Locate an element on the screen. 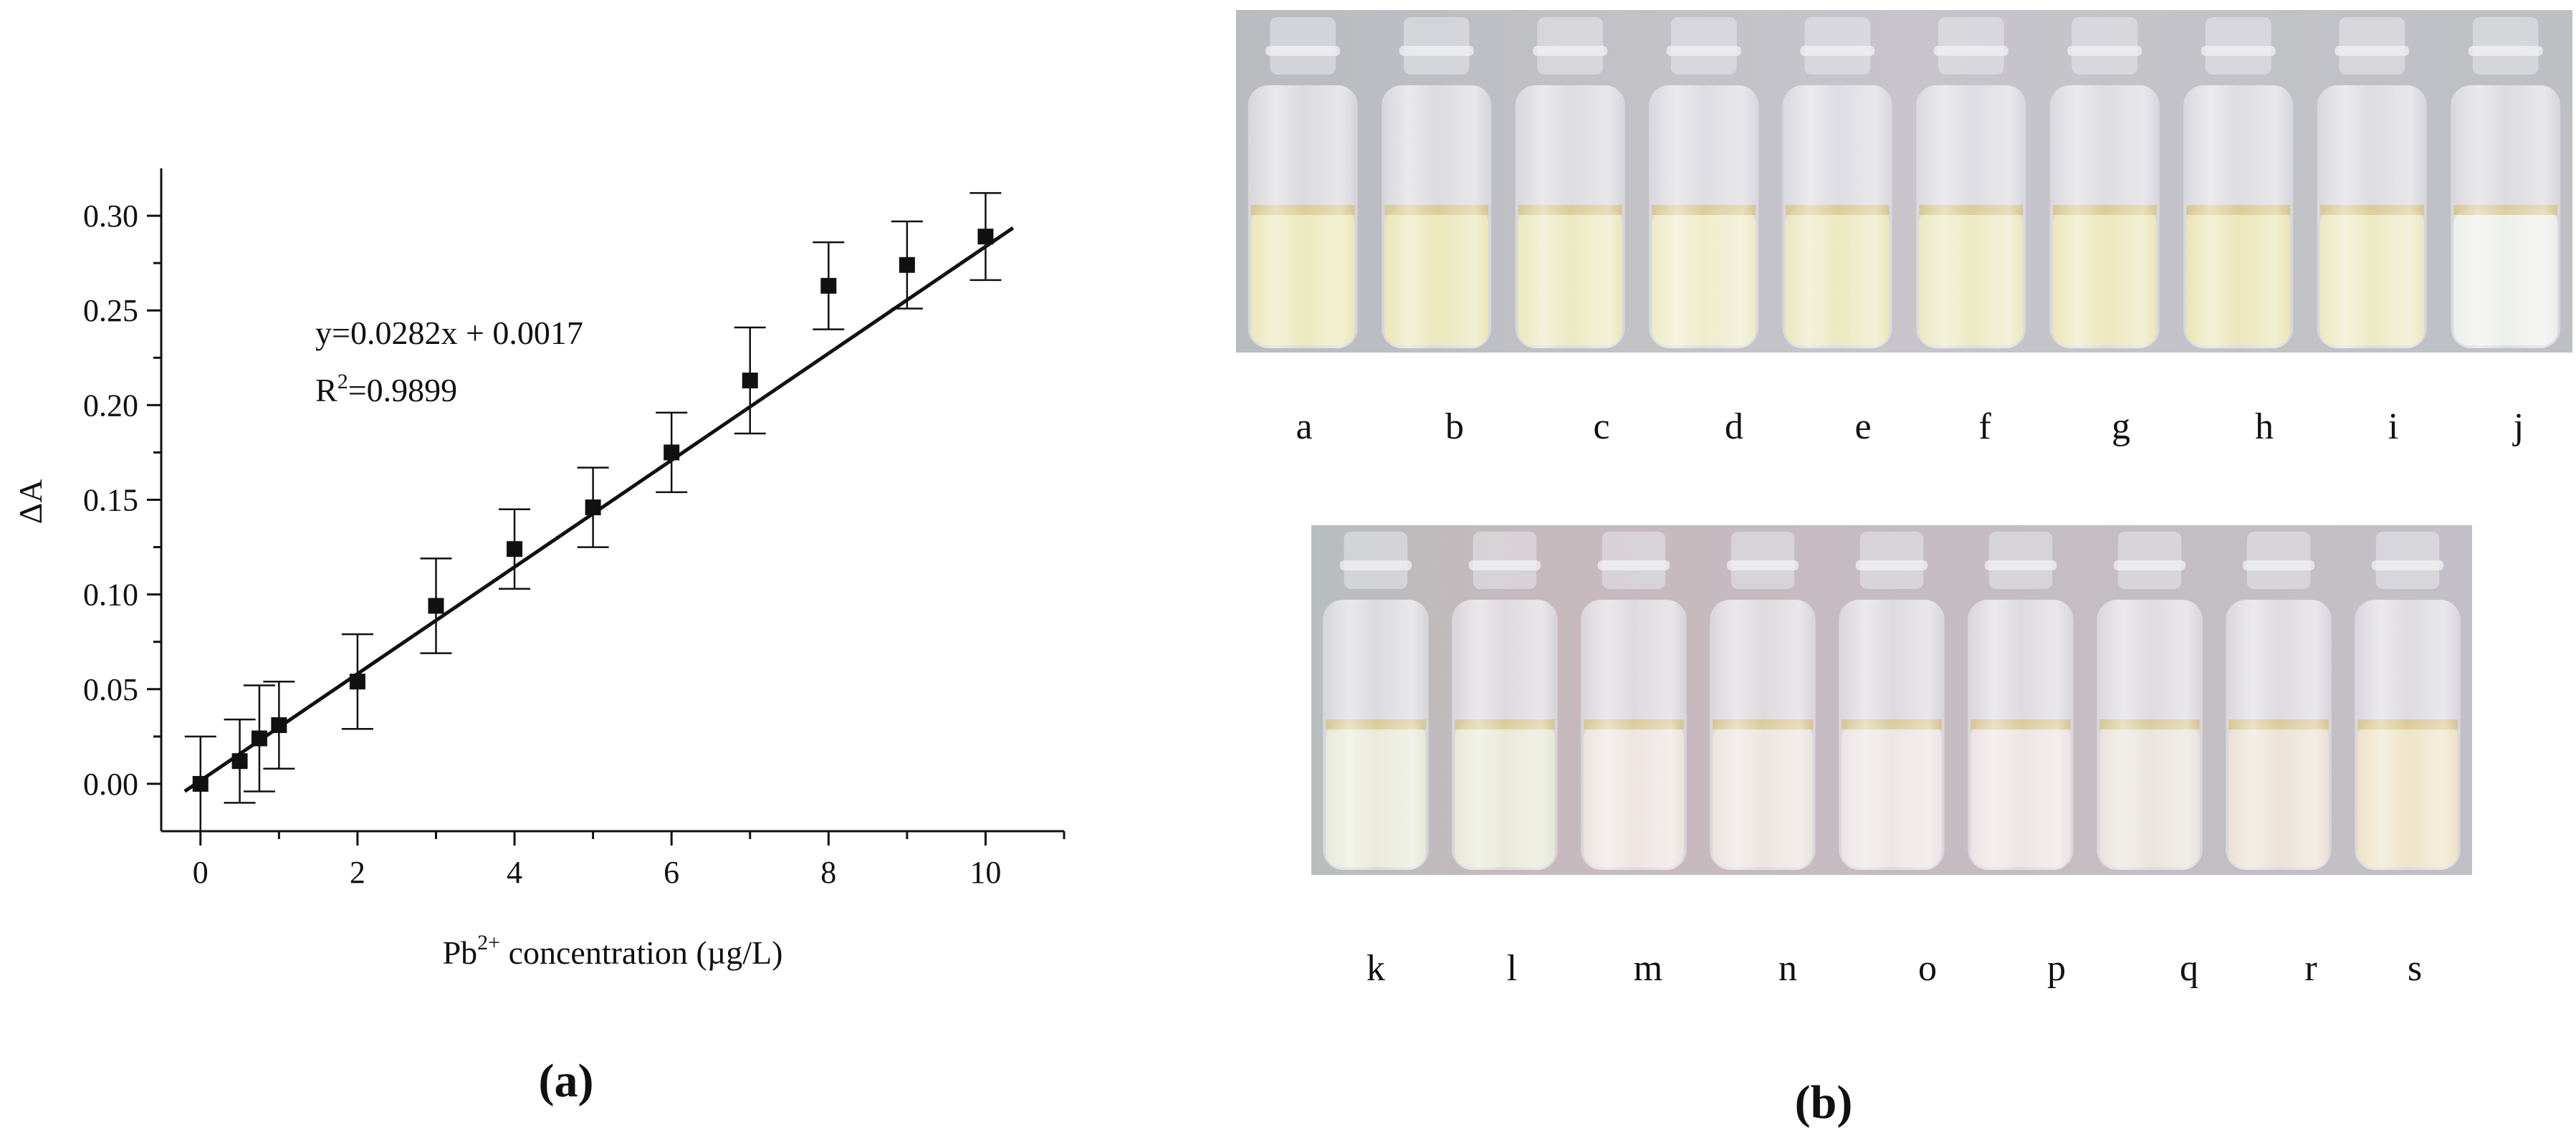 The image size is (2576, 1135). vial-q is located at coordinates (2150, 701).